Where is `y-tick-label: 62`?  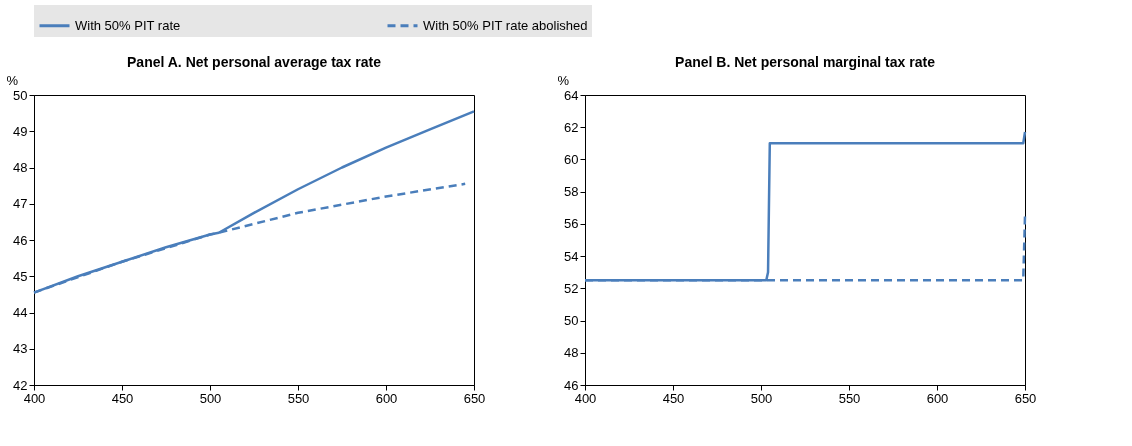 y-tick-label: 62 is located at coordinates (571, 127).